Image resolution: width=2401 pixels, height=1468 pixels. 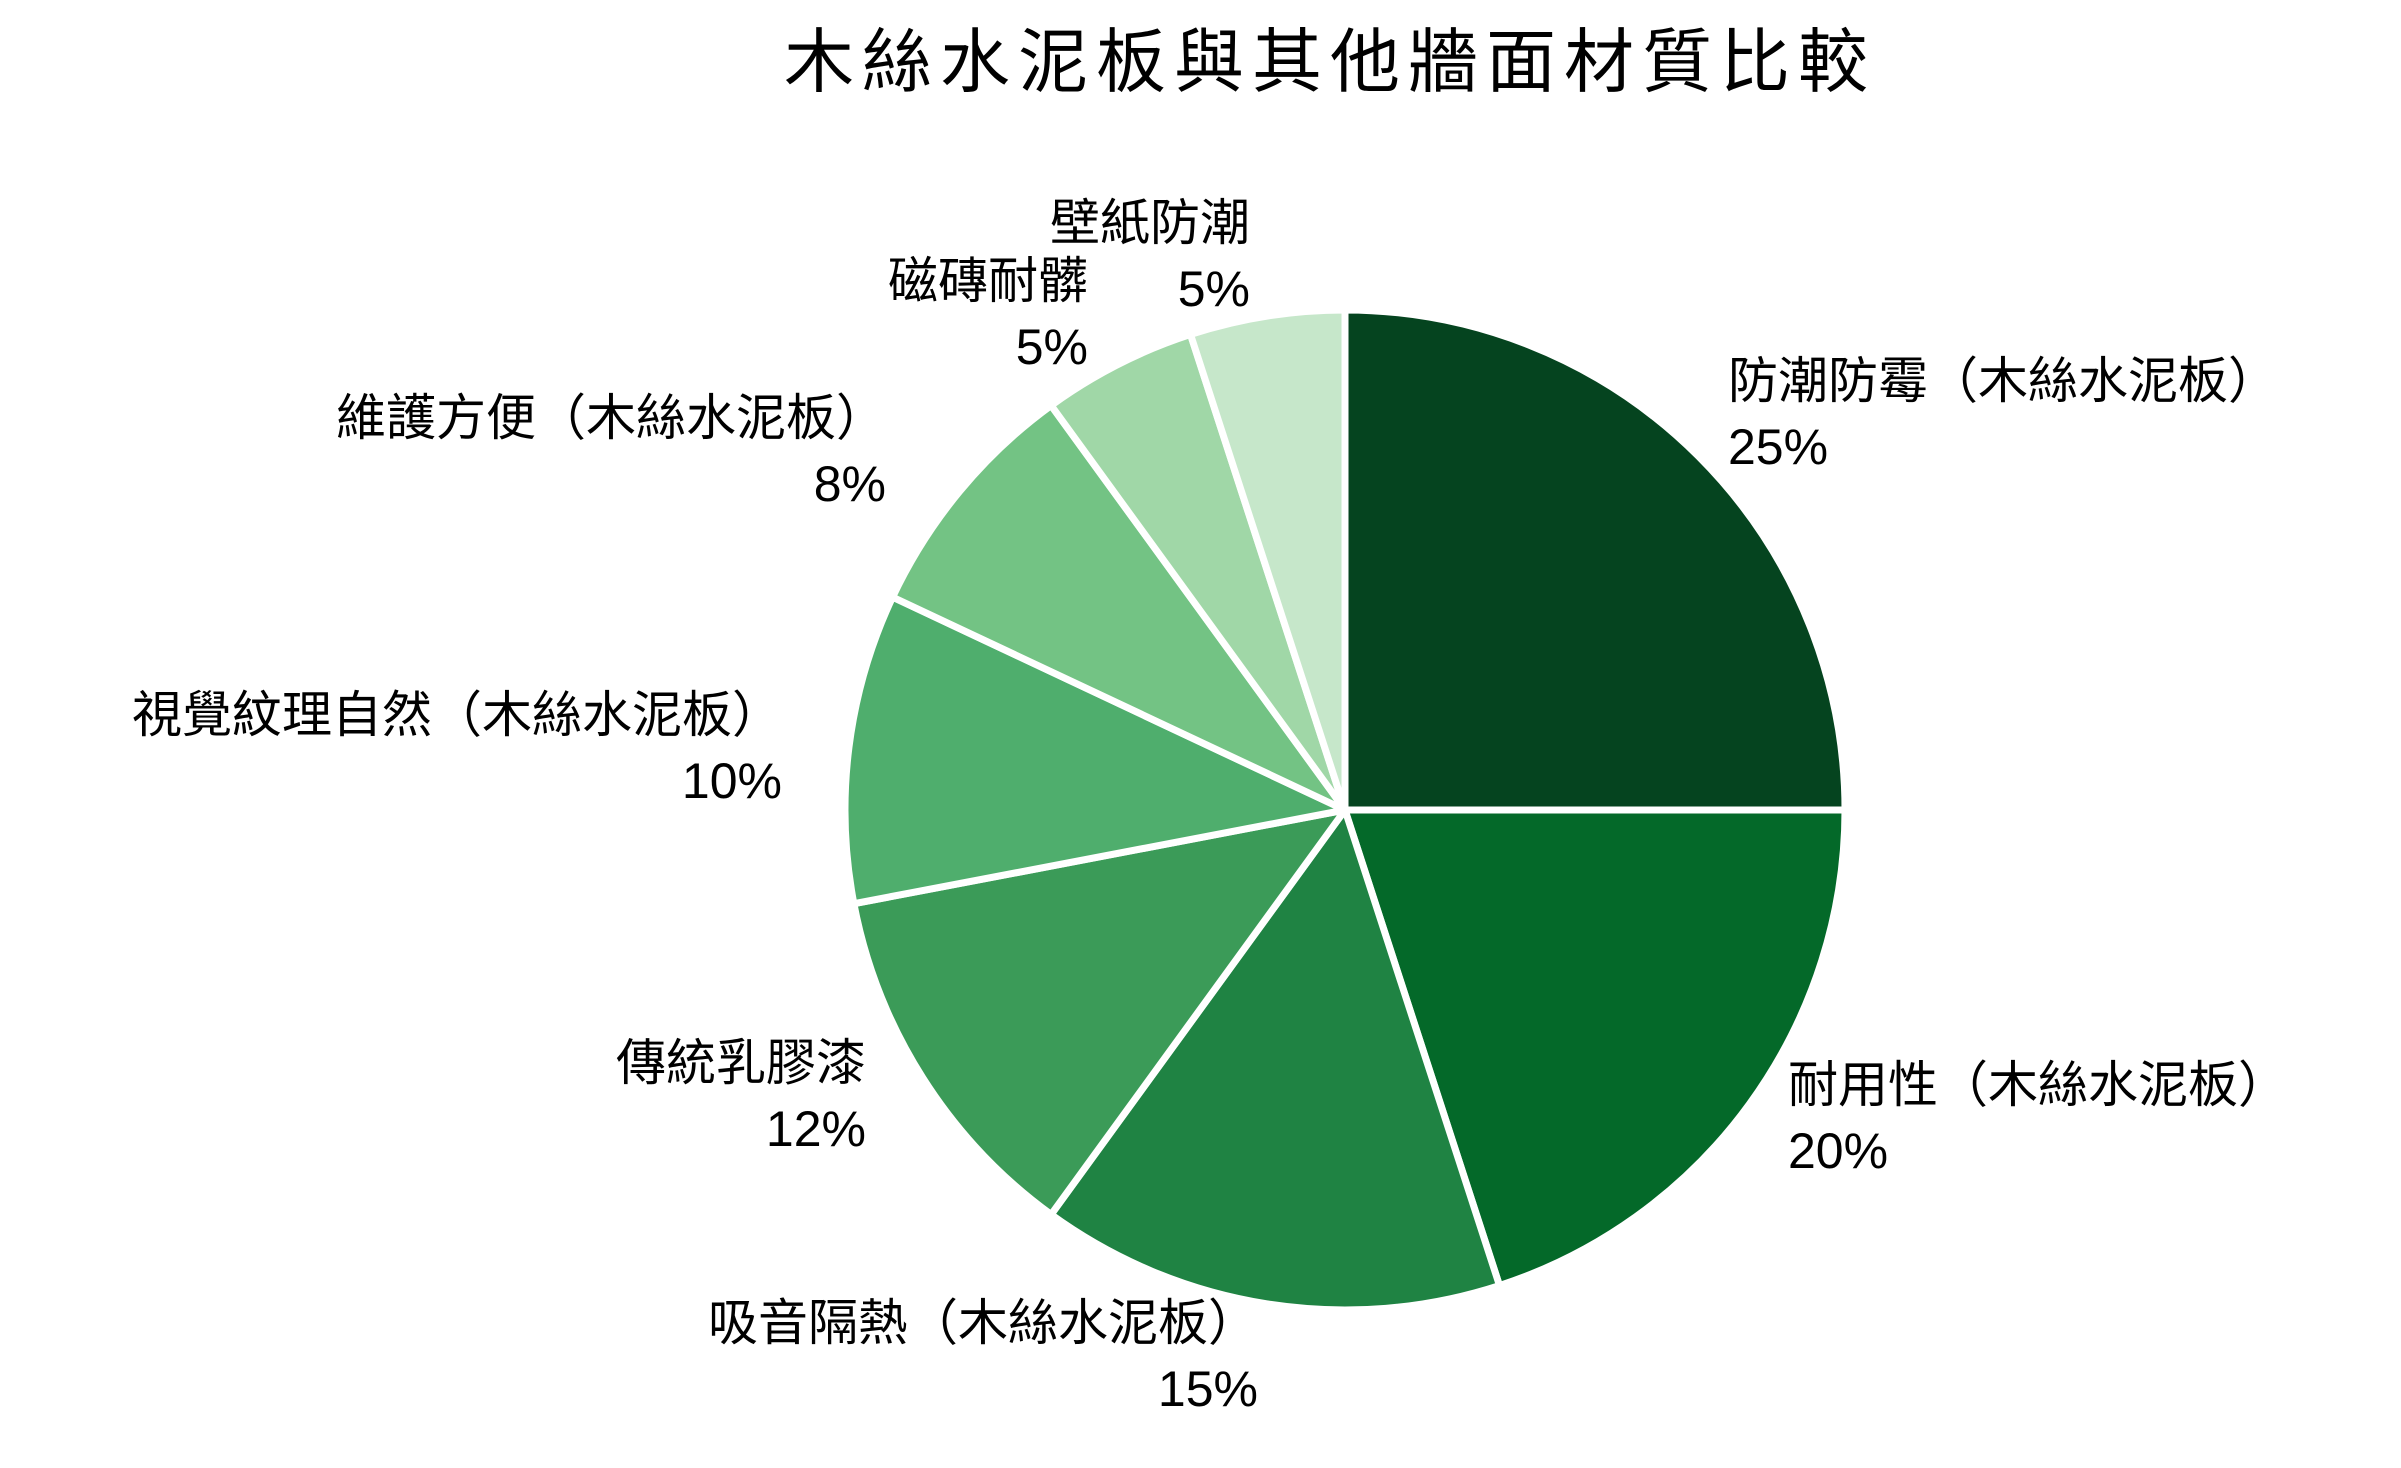 What do you see at coordinates (457, 715) in the screenshot?
I see `label-visual-texture-text: 視覺紋理自然（木絲水泥板）` at bounding box center [457, 715].